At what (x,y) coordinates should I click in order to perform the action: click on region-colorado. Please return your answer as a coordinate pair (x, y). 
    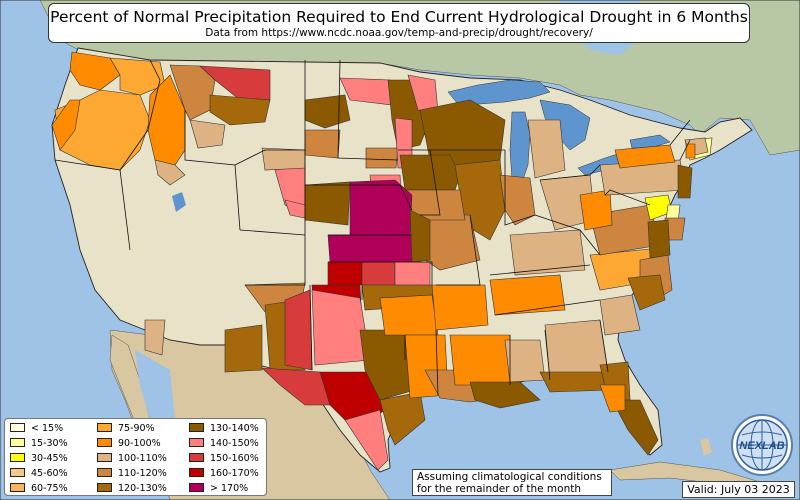
    Looking at the image, I should click on (283, 159).